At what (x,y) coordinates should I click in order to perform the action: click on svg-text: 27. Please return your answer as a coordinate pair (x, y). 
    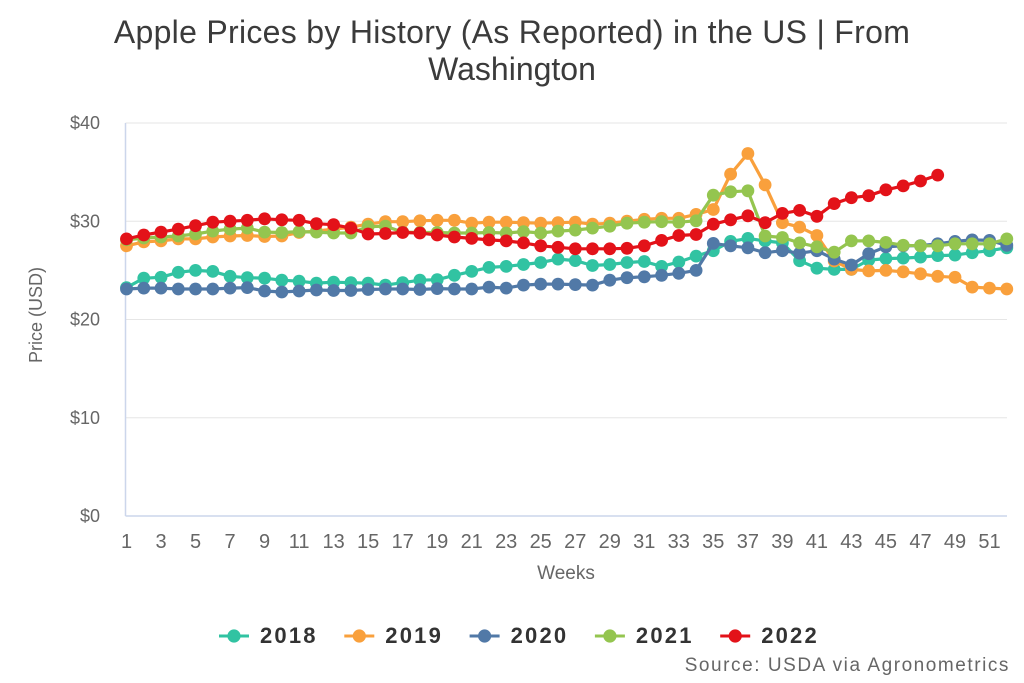
    Looking at the image, I should click on (575, 542).